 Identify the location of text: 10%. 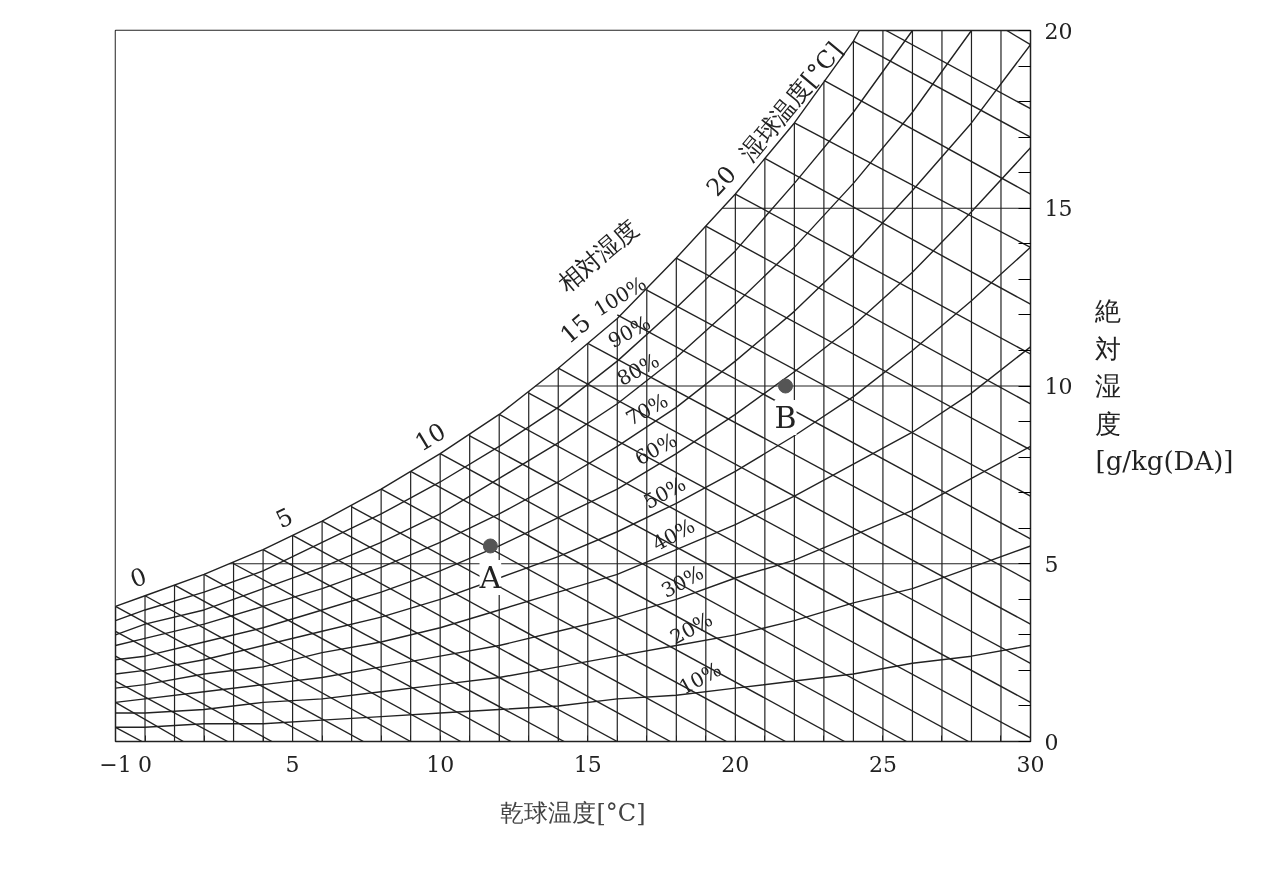
(700, 678).